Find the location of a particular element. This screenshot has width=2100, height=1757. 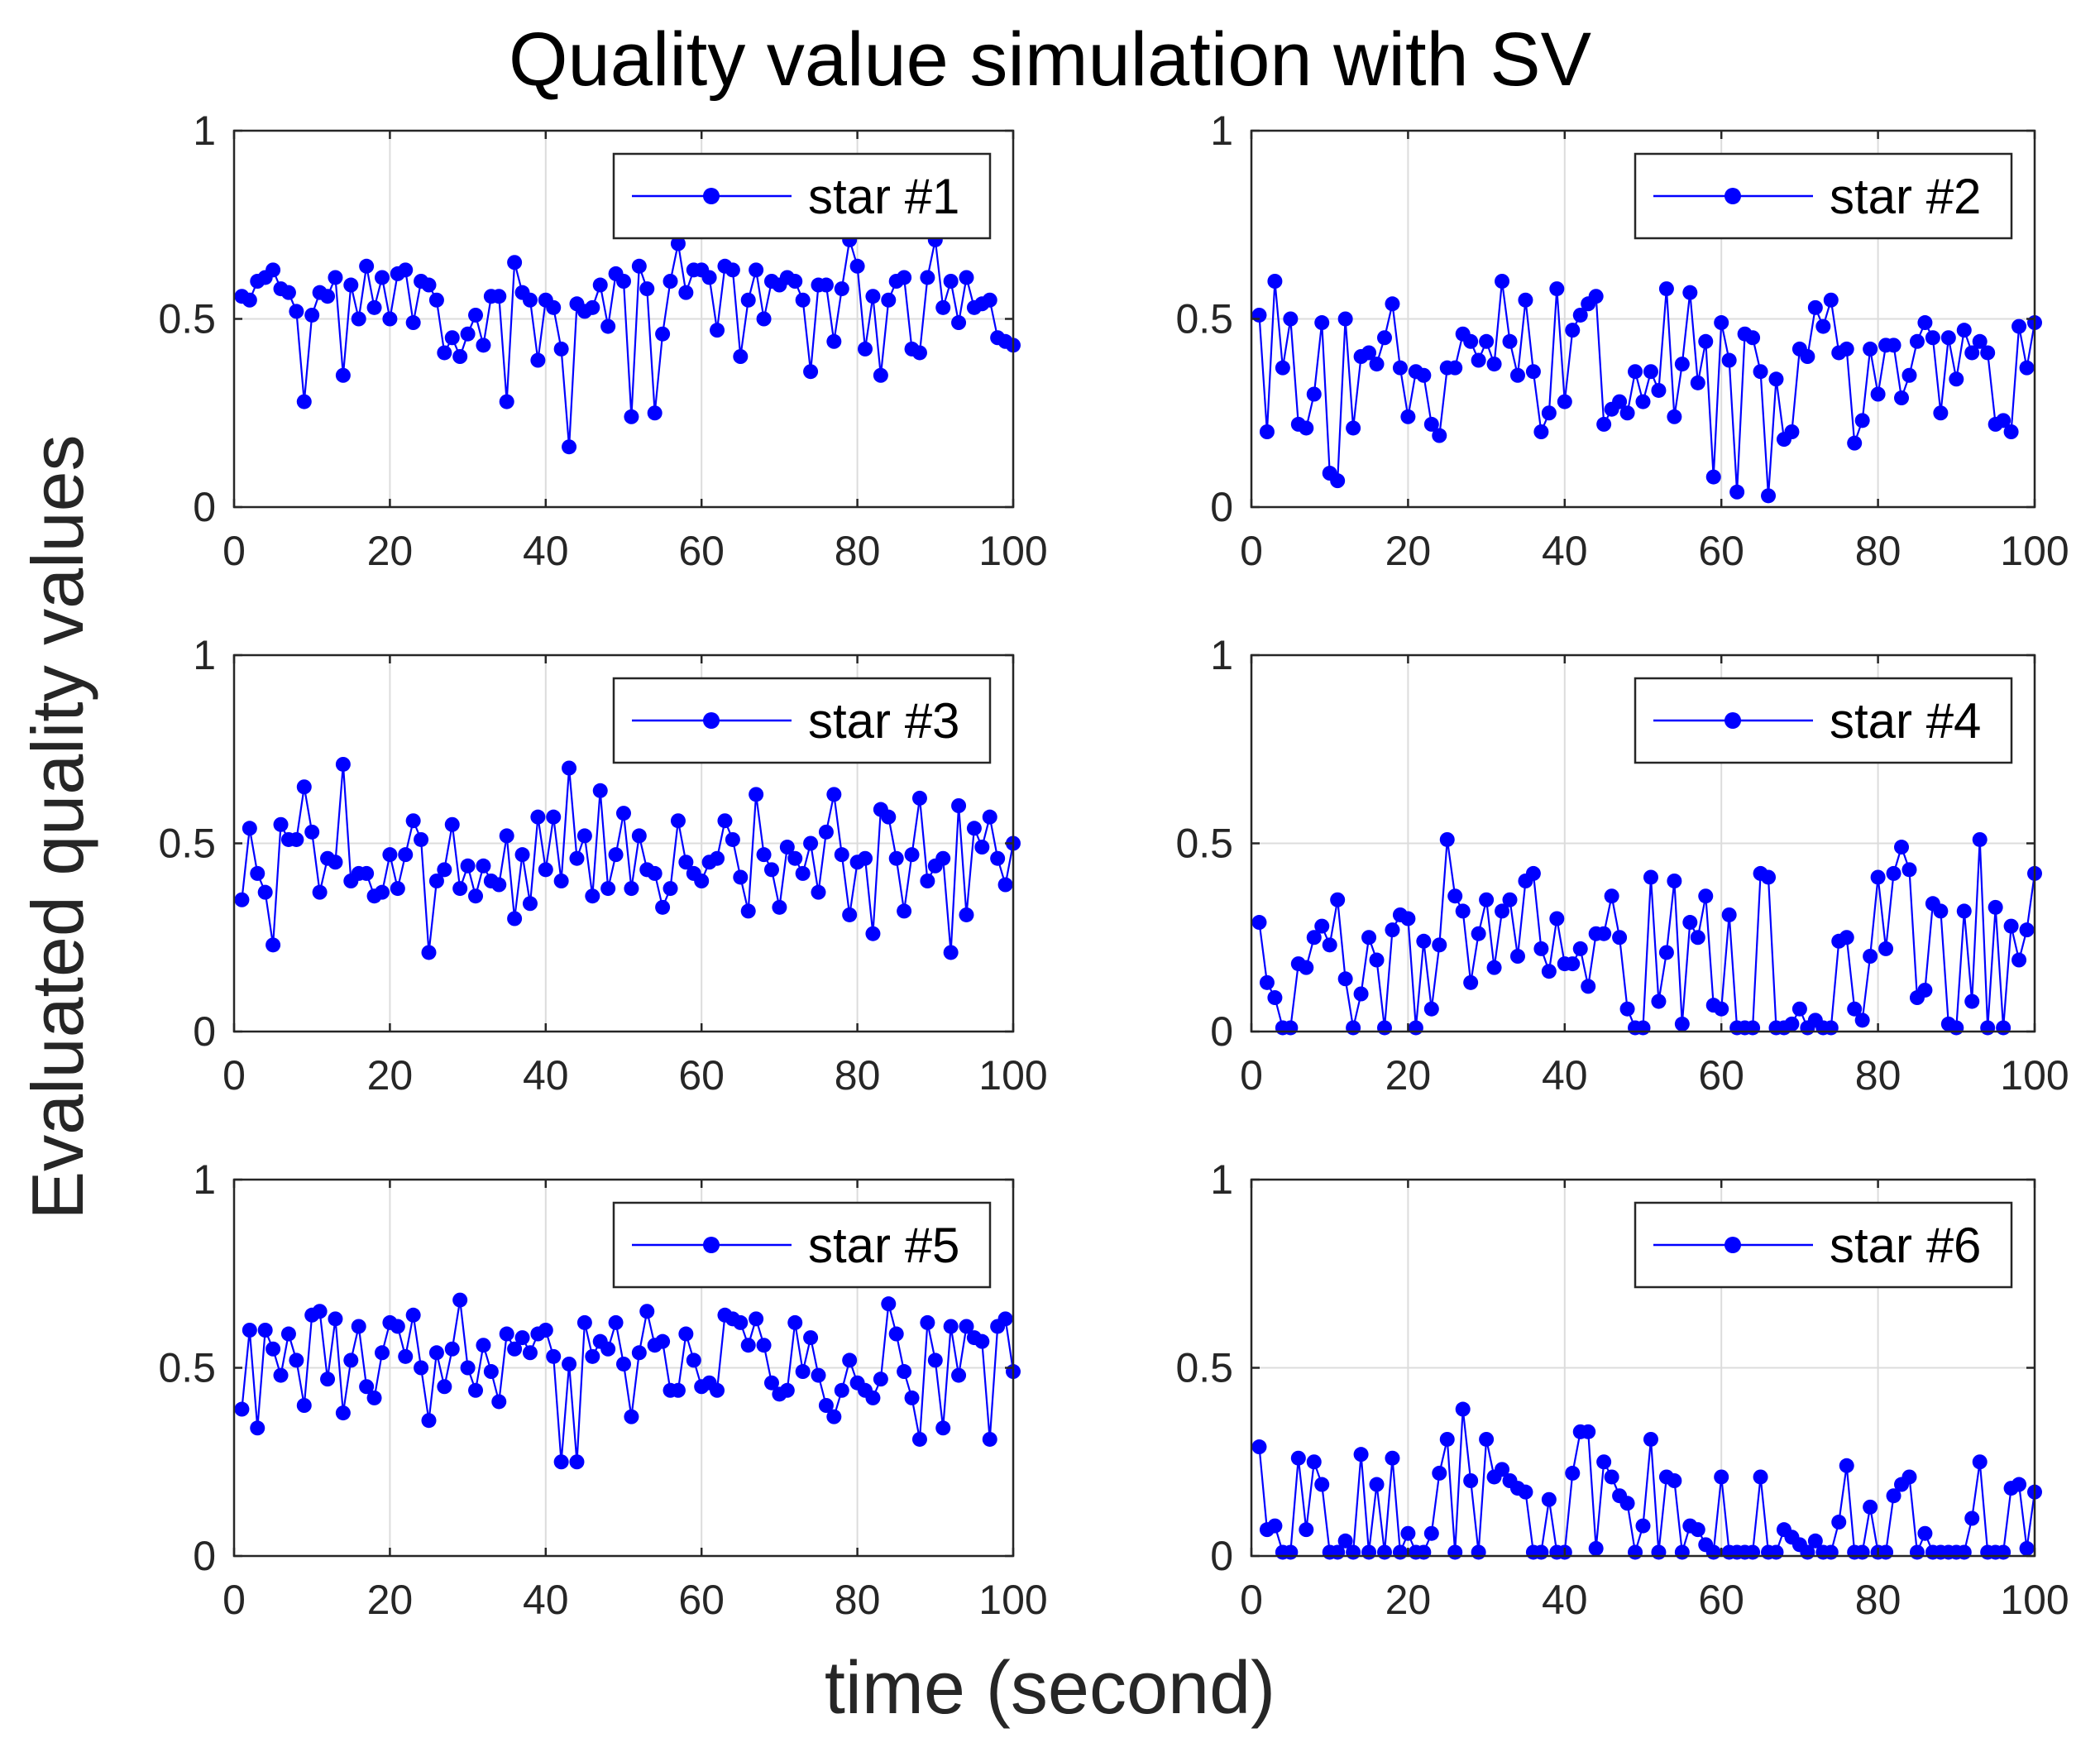

legend-label: star #6 is located at coordinates (1906, 1246).